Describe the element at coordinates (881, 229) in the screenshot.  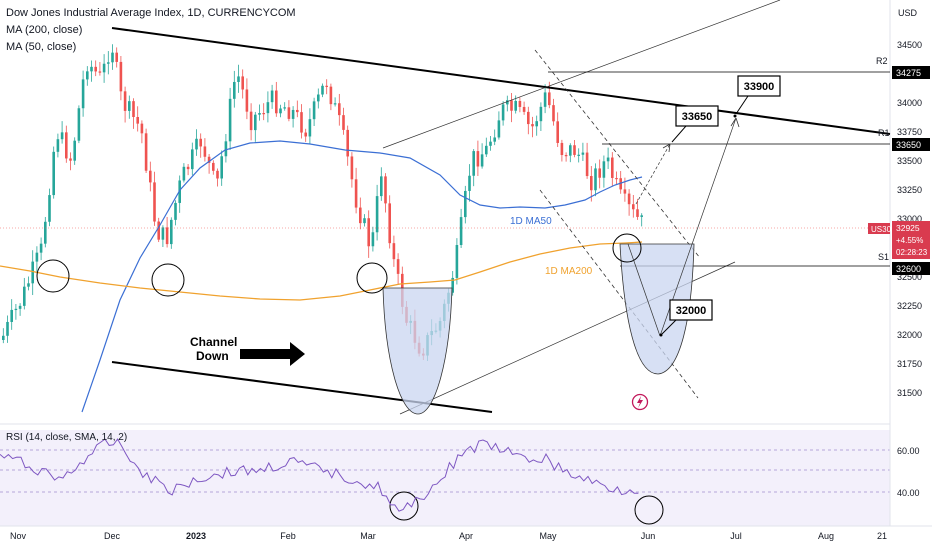
I see `symbol-text: US30` at that location.